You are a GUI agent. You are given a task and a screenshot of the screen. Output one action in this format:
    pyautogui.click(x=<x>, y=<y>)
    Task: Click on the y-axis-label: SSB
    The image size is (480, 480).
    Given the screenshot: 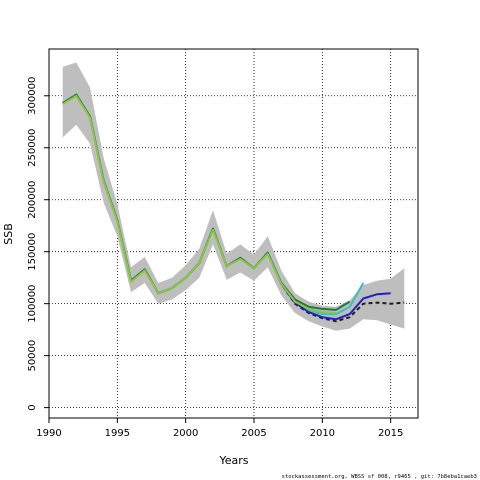 What is the action you would take?
    pyautogui.click(x=8, y=234)
    